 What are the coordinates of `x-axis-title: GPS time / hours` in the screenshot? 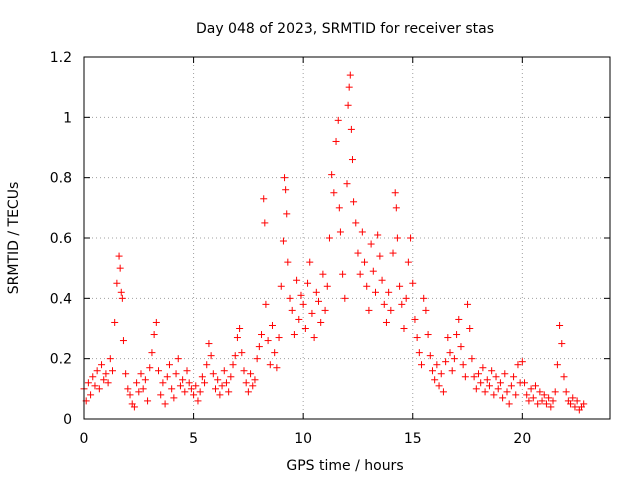 It's located at (344, 466).